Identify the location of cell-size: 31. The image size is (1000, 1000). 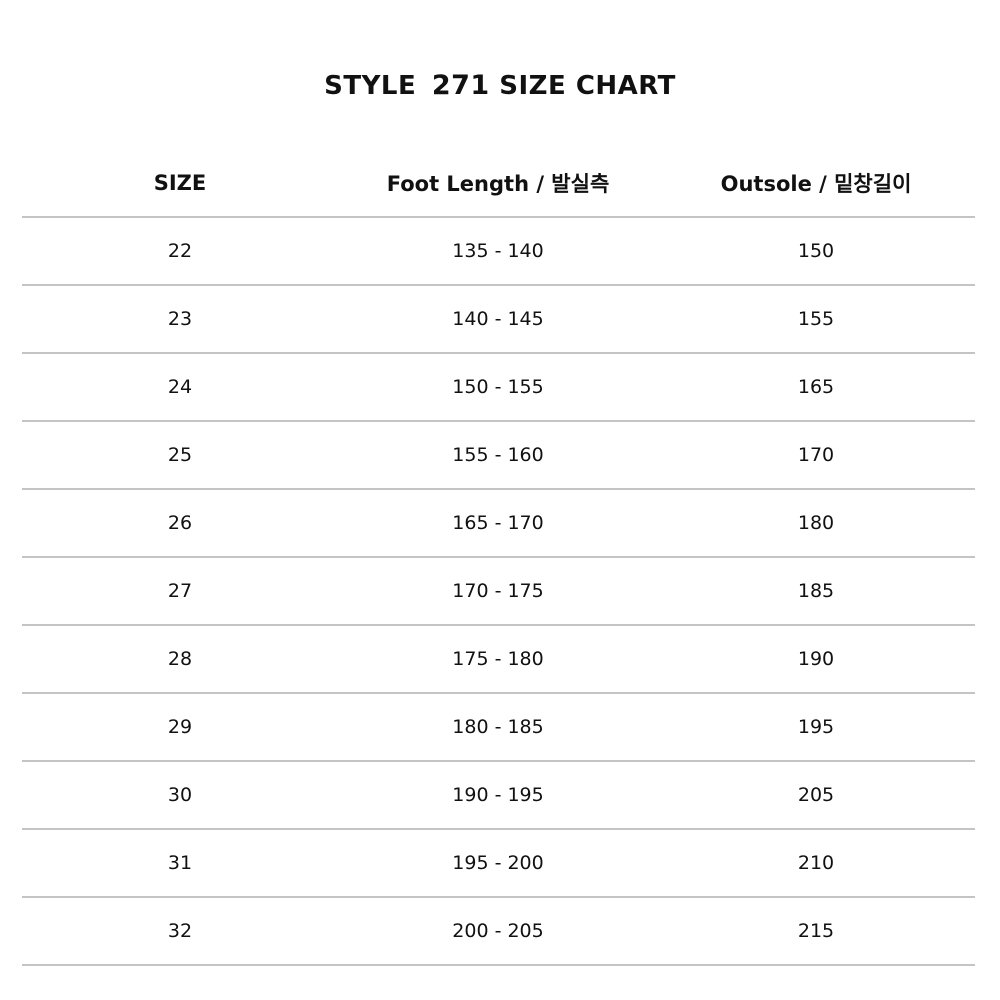
(180, 863).